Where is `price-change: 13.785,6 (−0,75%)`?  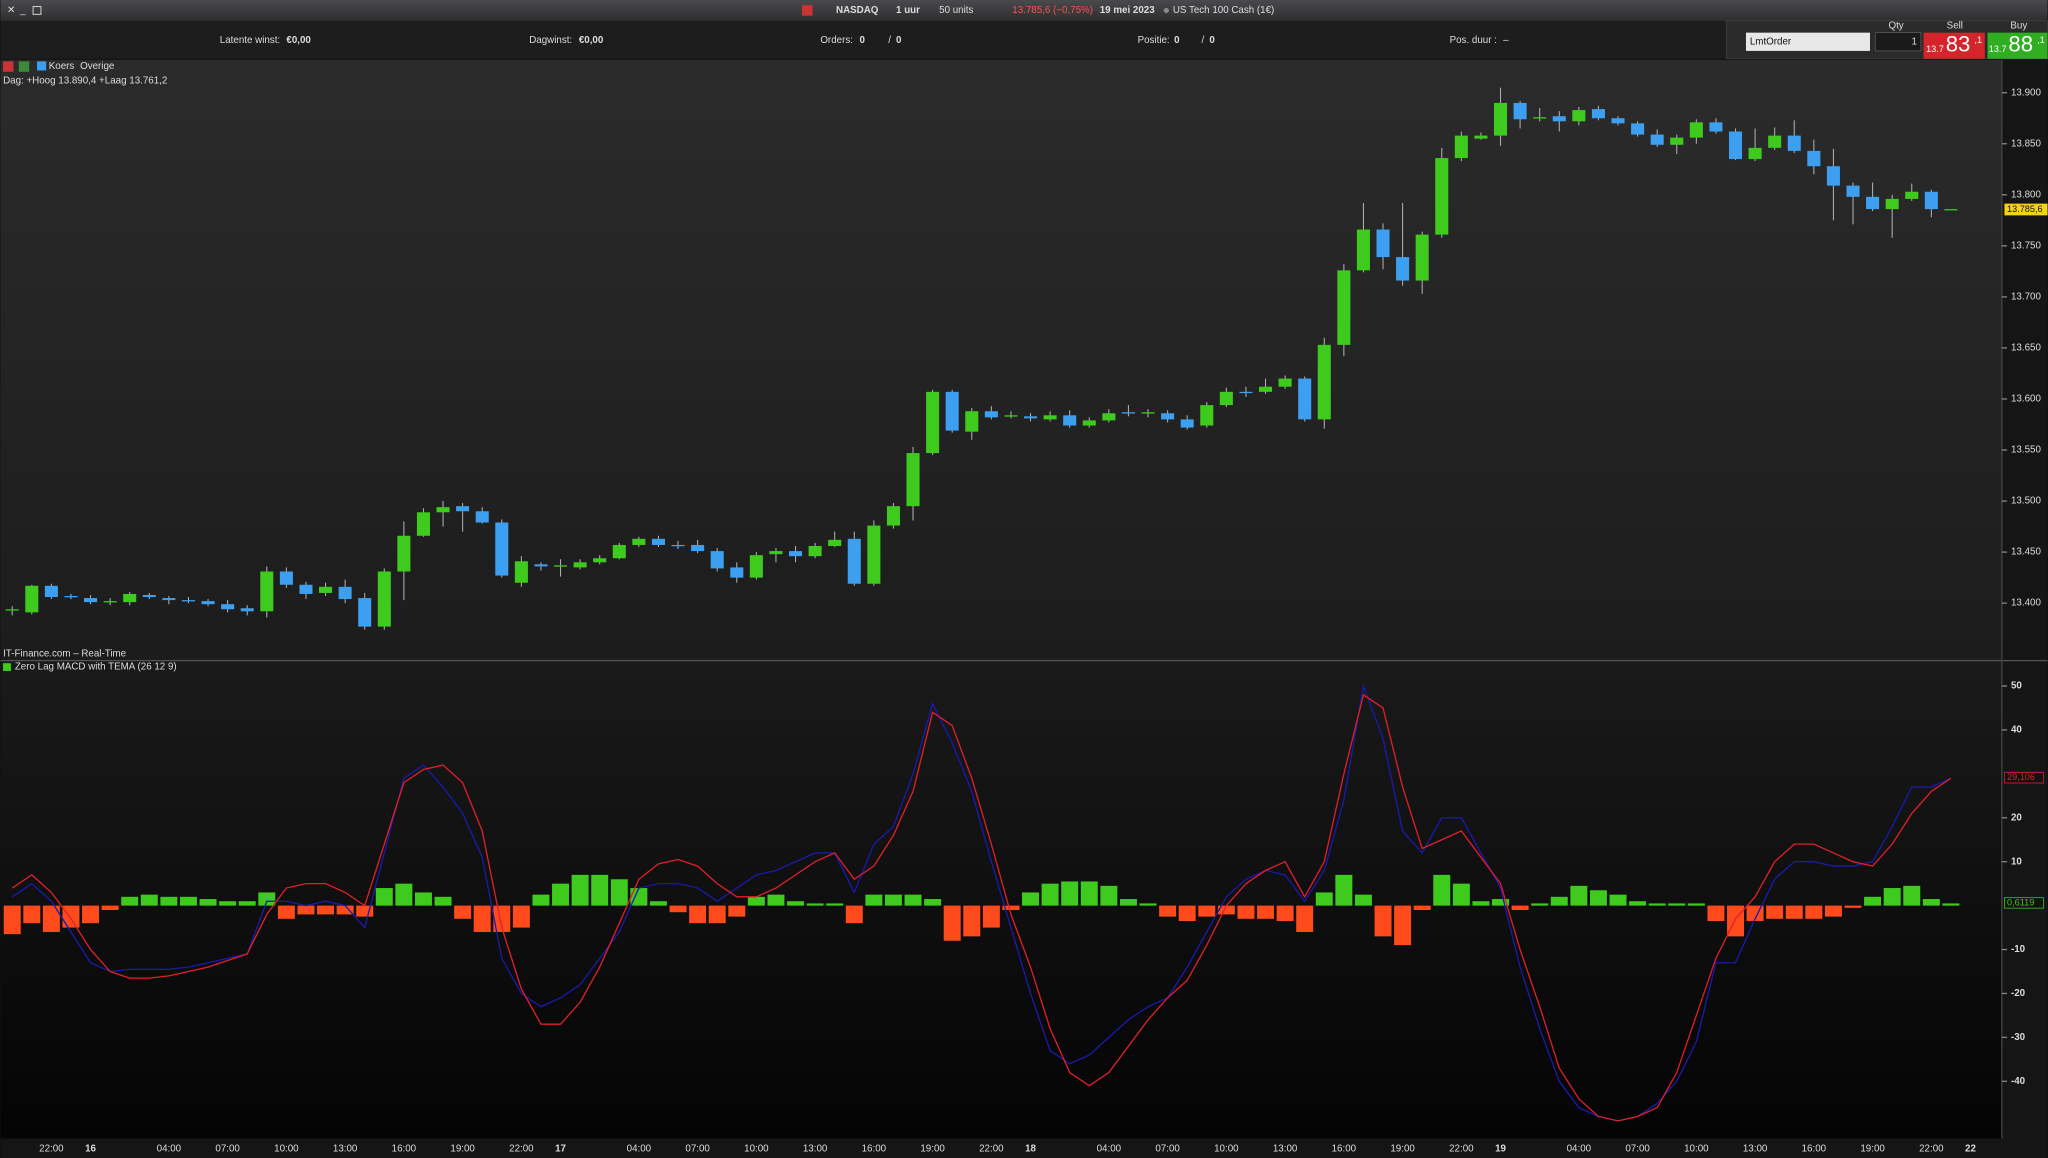
price-change: 13.785,6 (−0,75%) is located at coordinates (1052, 10).